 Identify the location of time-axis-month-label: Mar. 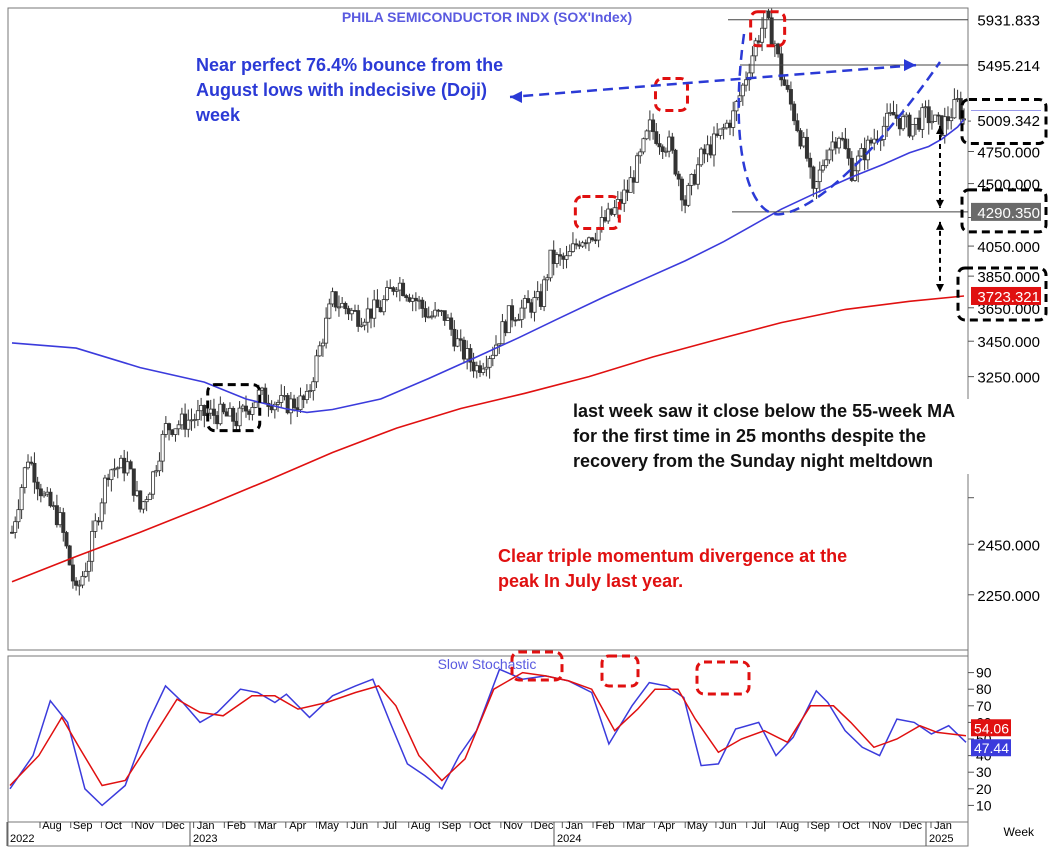
(635, 826).